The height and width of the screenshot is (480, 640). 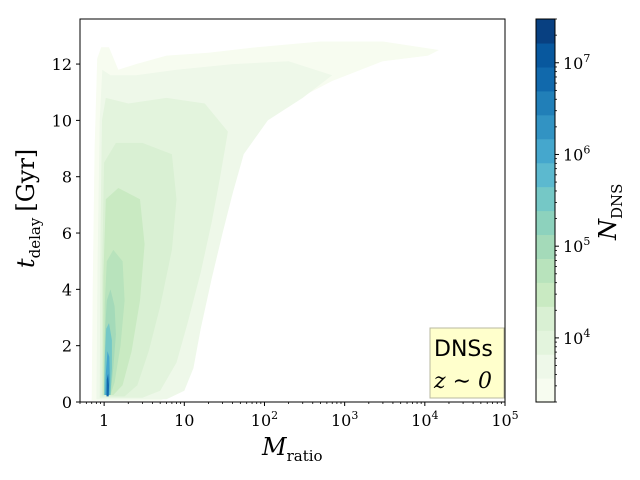 I want to click on y-label-unit: [Gyr], so click(x=26, y=180).